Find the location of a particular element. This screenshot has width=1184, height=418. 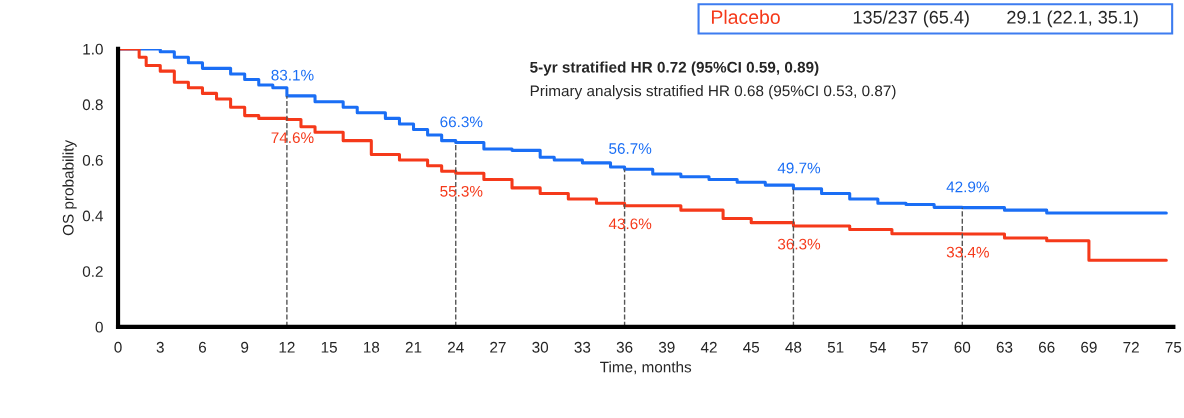

x-tick-label: 60 is located at coordinates (962, 347).